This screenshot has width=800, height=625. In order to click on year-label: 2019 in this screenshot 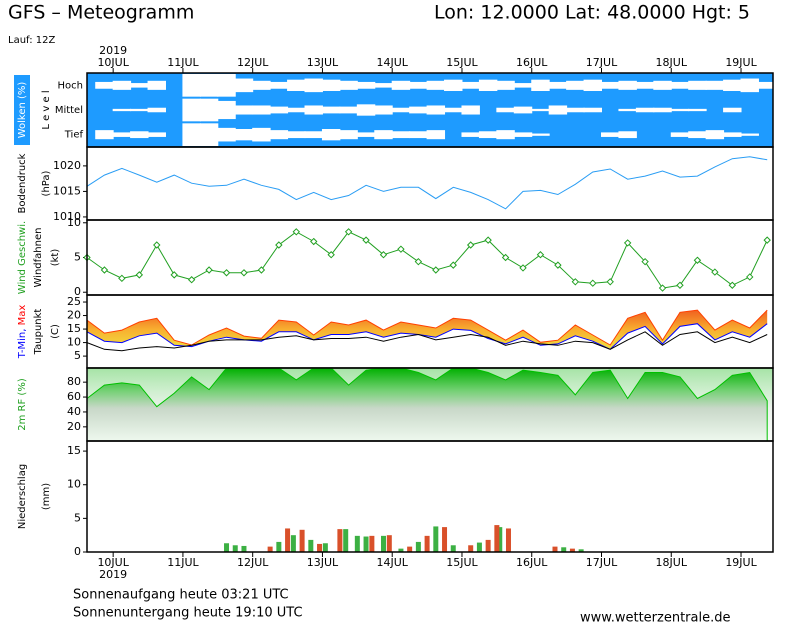, I will do `click(113, 50)`.